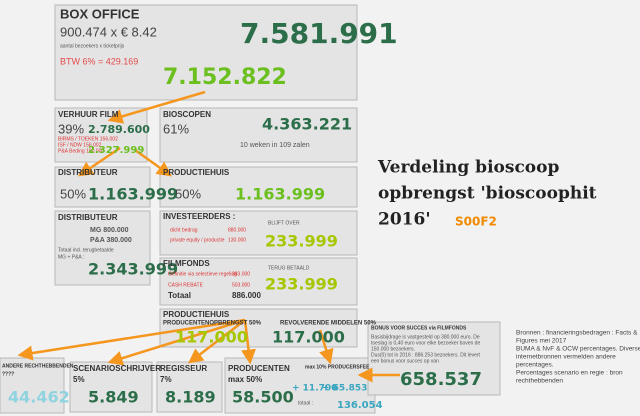  What do you see at coordinates (184, 230) in the screenshot?
I see `label: dicht bedrag` at bounding box center [184, 230].